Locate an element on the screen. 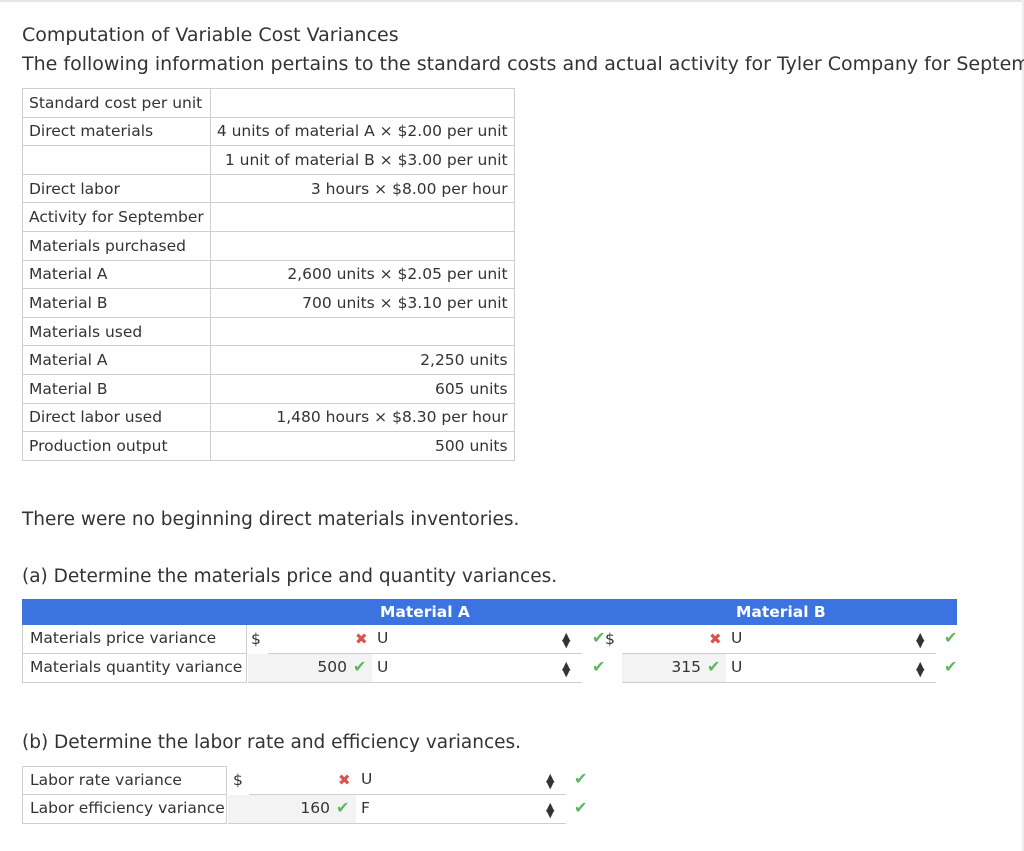  table-row: Activity for September is located at coordinates (268, 217).